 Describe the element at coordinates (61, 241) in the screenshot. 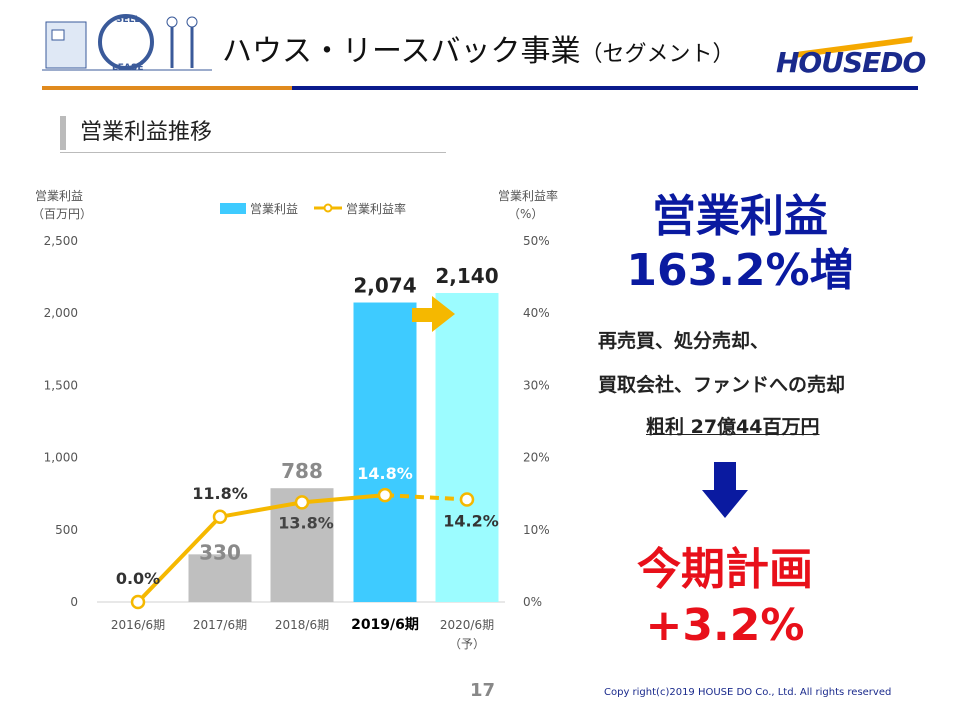

I see `left-tick-label: 2,500` at that location.